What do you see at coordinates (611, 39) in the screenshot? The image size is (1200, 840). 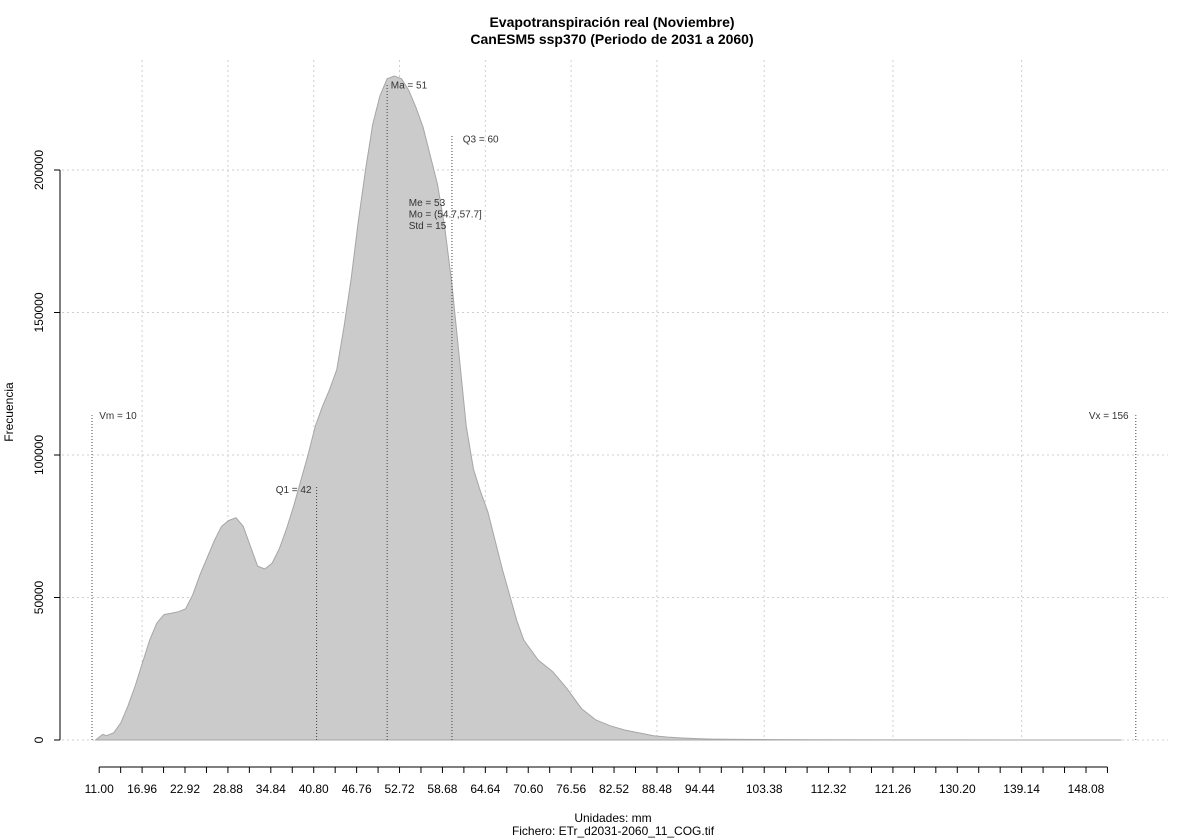 I see `chart-subtitle: CanESM5 ssp370 (Periodo de 2031 a 2060)` at bounding box center [611, 39].